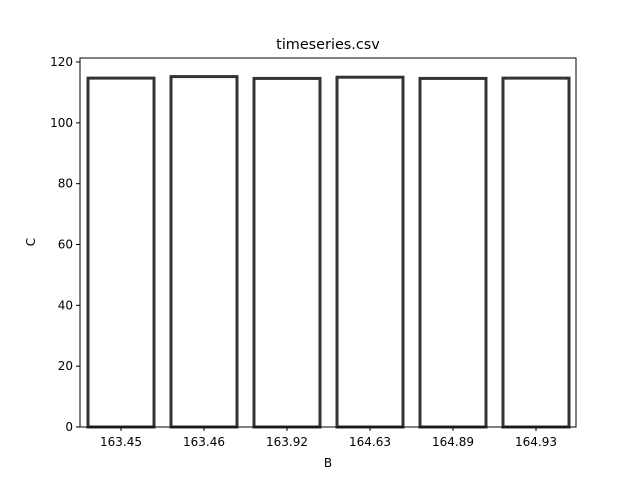  I want to click on y-tick-label: 60, so click(65, 245).